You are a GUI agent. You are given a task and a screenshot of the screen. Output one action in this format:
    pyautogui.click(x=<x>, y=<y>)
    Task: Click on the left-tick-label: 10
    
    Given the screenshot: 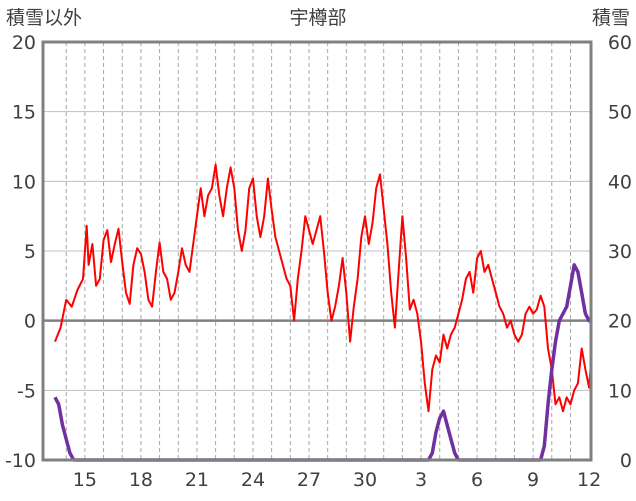 What is the action you would take?
    pyautogui.click(x=24, y=182)
    